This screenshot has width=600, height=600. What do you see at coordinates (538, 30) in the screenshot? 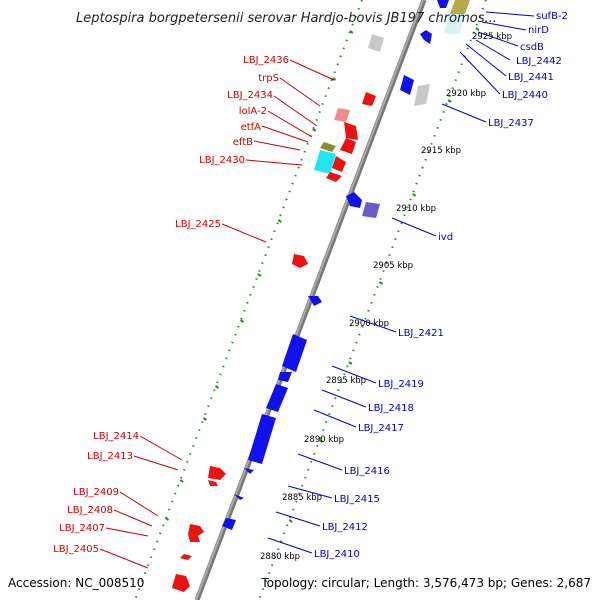
I see `gene-label: nirD` at bounding box center [538, 30].